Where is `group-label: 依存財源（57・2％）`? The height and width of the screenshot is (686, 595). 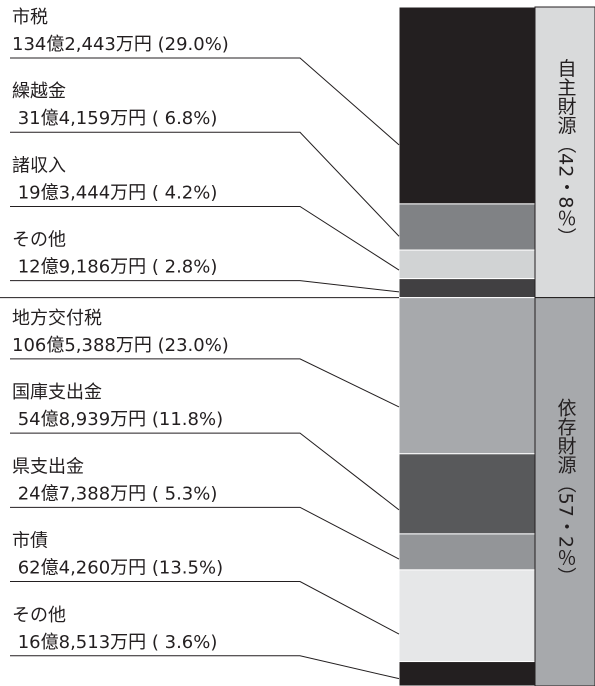
group-label: 依存財源（57・2％） is located at coordinates (566, 491).